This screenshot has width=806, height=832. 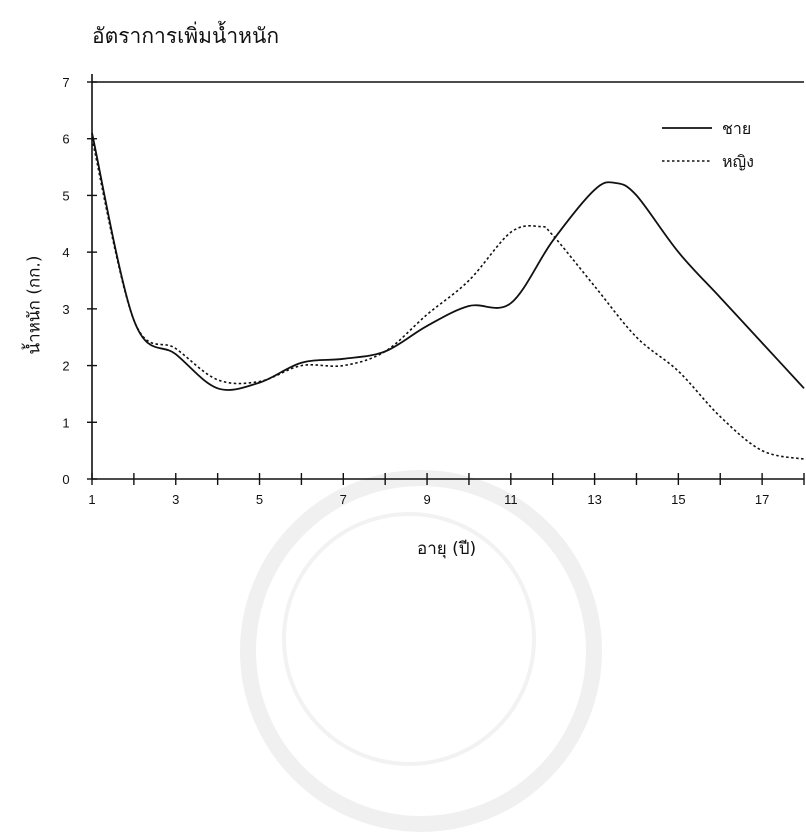 What do you see at coordinates (65, 309) in the screenshot?
I see `y-tick-label: 3` at bounding box center [65, 309].